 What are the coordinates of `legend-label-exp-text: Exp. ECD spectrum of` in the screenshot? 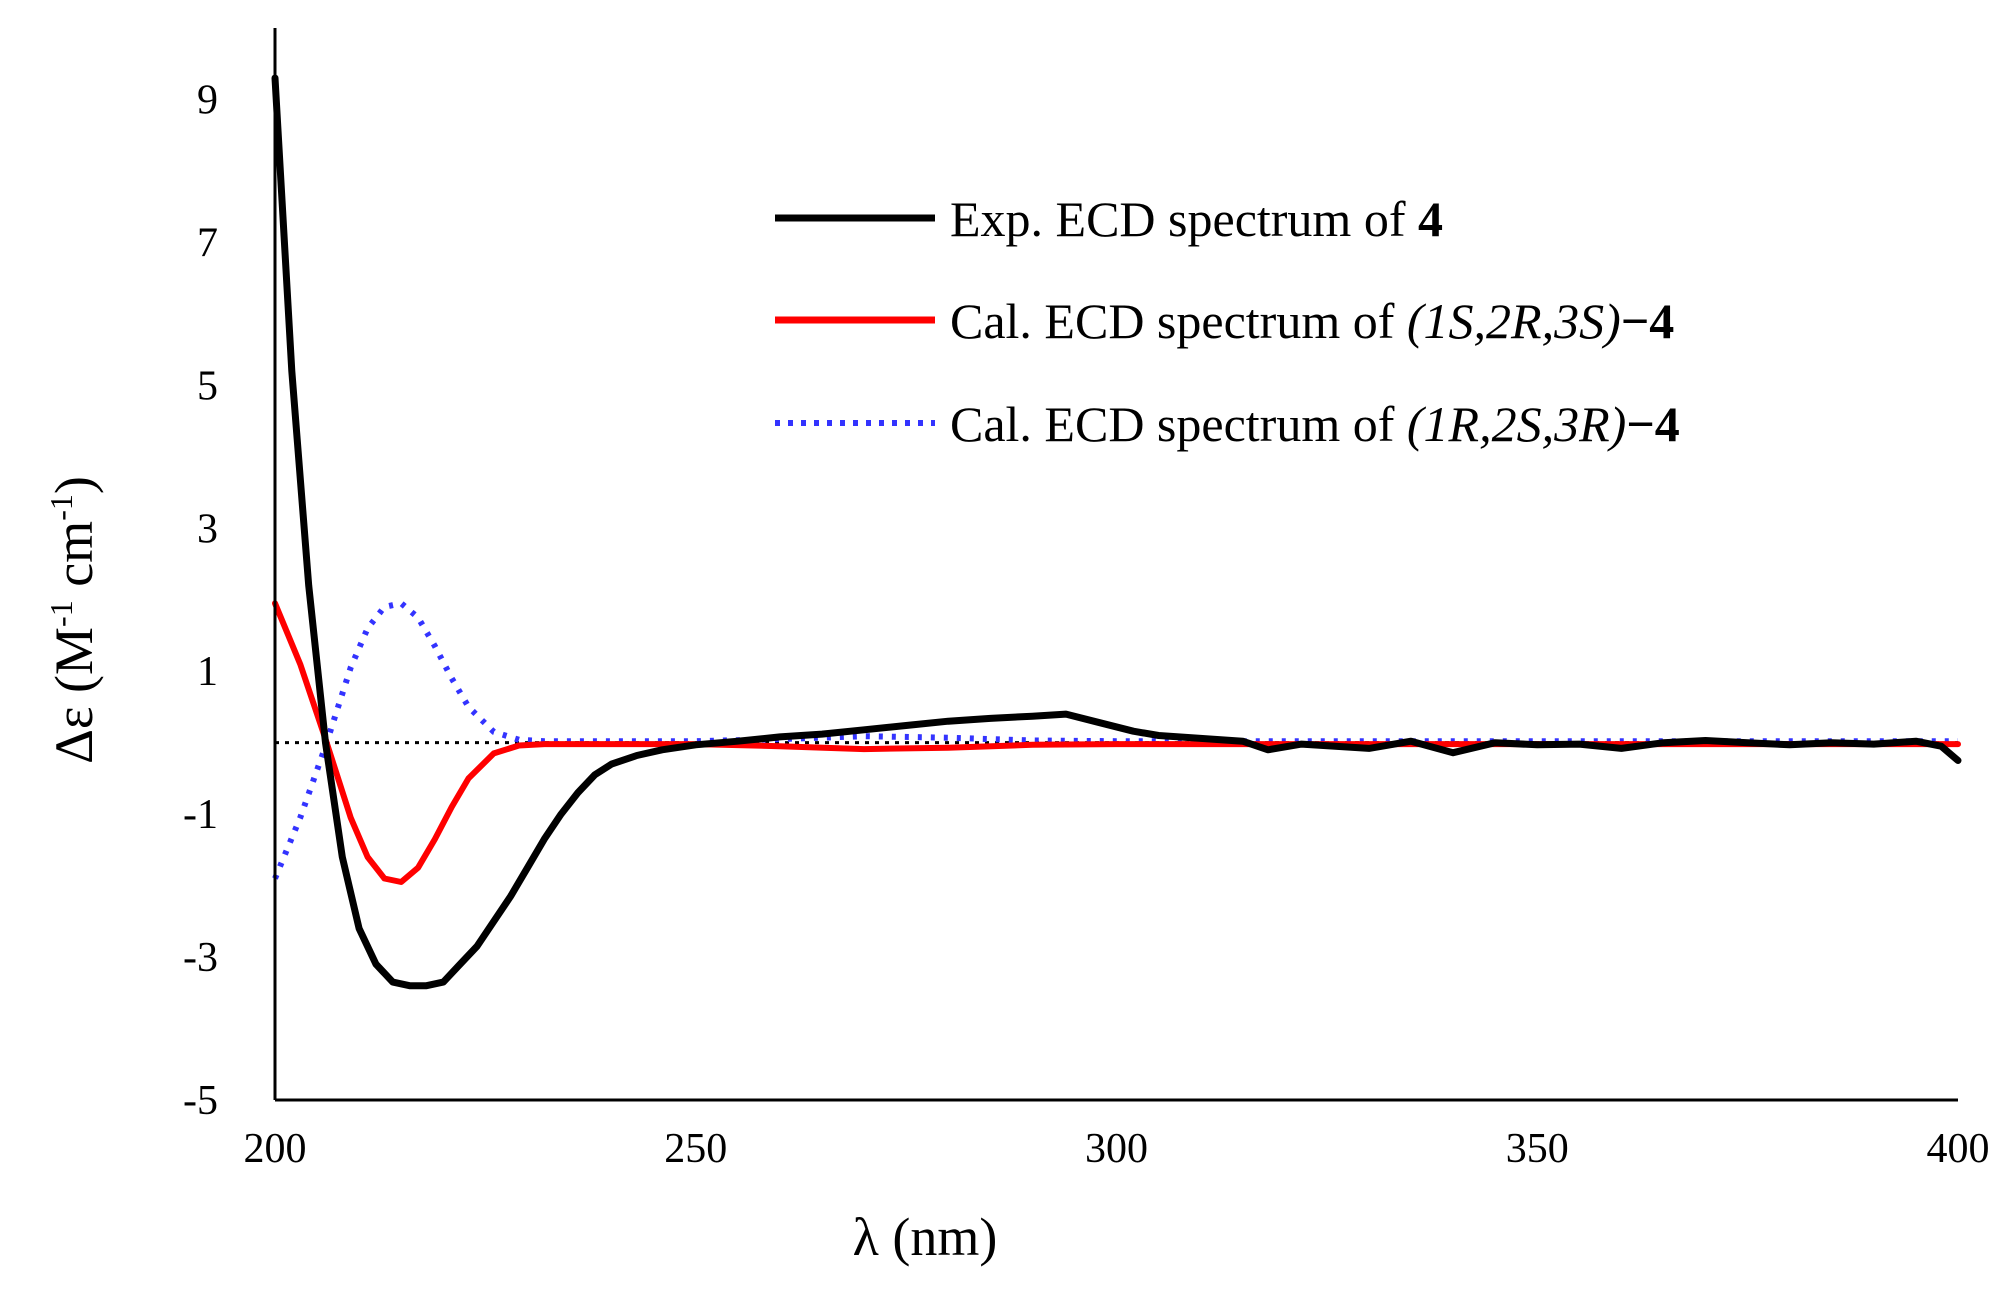 It's located at (1184, 219).